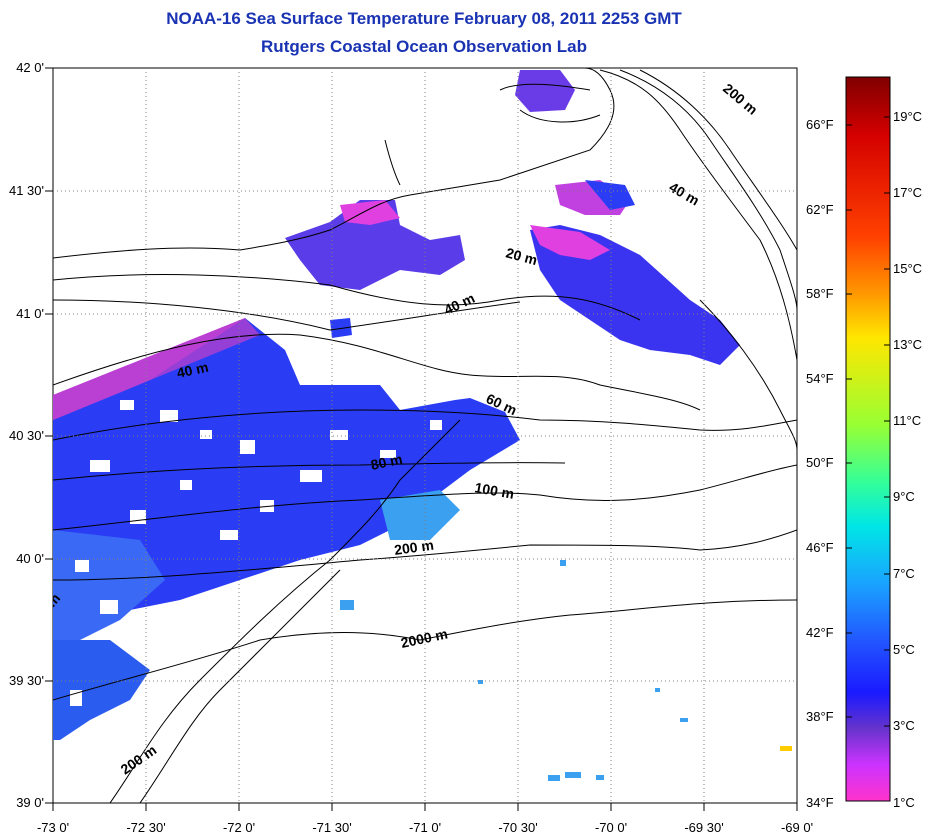 This screenshot has width=928, height=840. I want to click on colorbar-ticks, so click(868, 421).